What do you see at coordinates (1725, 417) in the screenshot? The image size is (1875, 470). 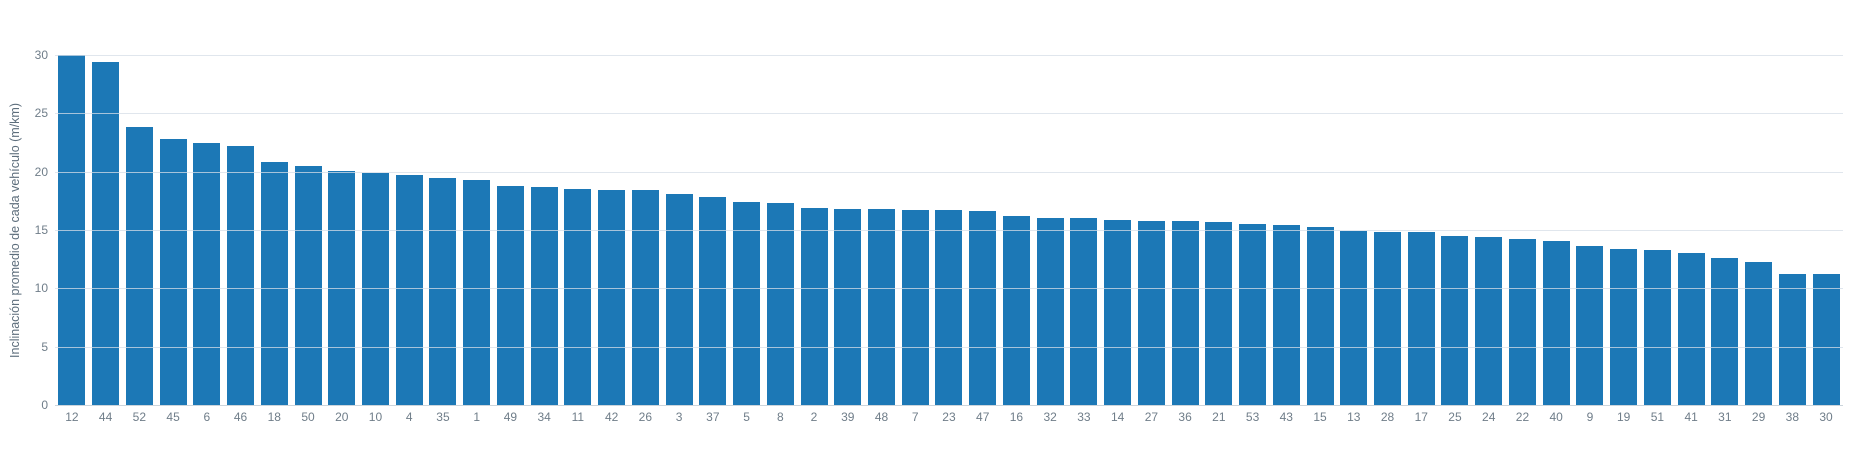 I see `x-tick-label: 31` at bounding box center [1725, 417].